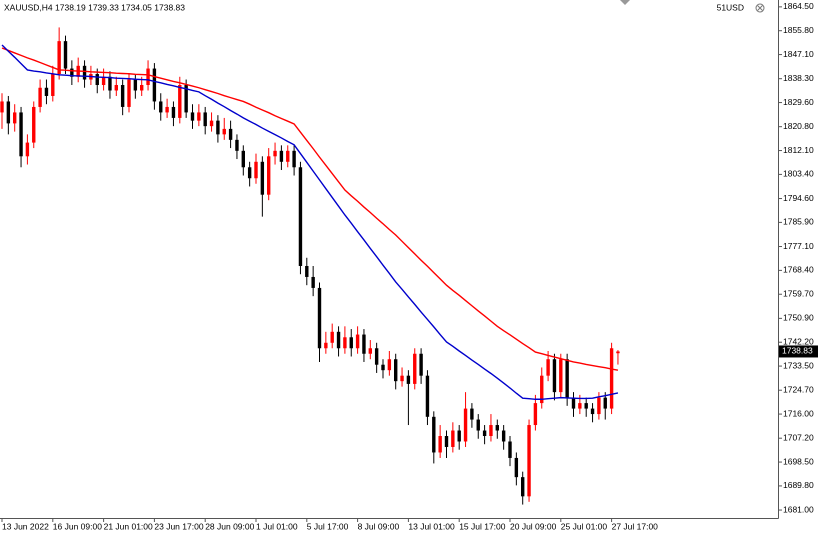 This screenshot has width=818, height=535. I want to click on current-price-label: 1738.83, so click(797, 351).